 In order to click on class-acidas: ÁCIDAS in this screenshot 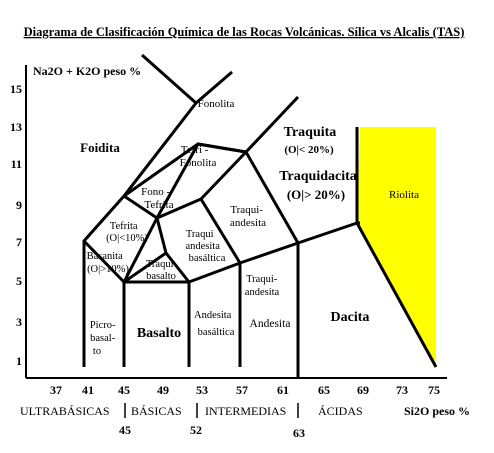, I will do `click(340, 411)`.